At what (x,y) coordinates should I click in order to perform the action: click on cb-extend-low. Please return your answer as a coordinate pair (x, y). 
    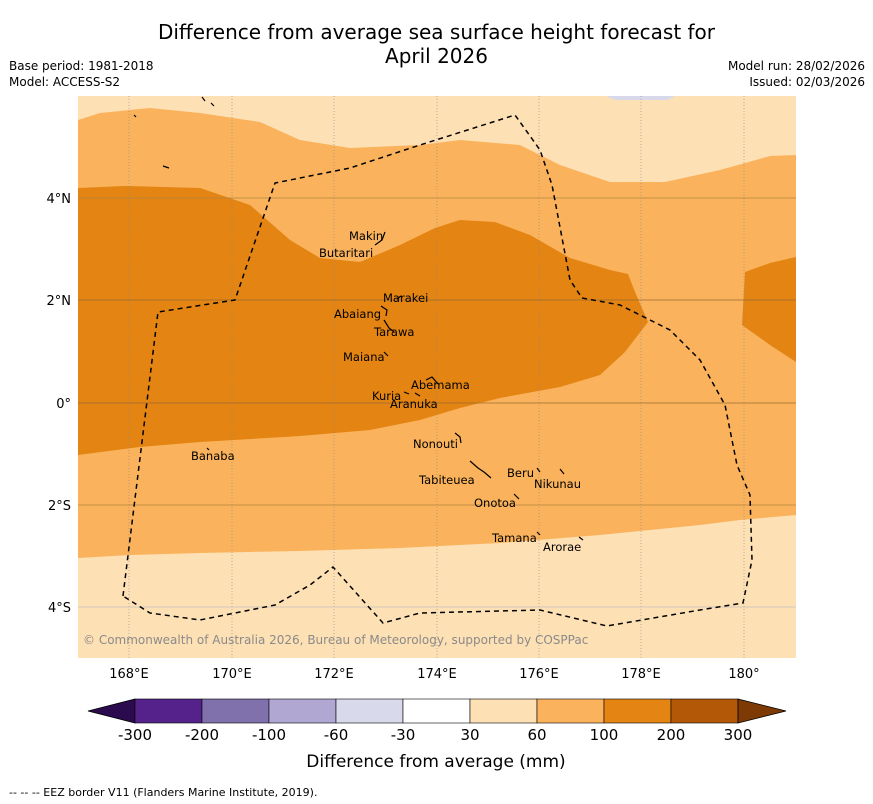
    Looking at the image, I should click on (111, 711).